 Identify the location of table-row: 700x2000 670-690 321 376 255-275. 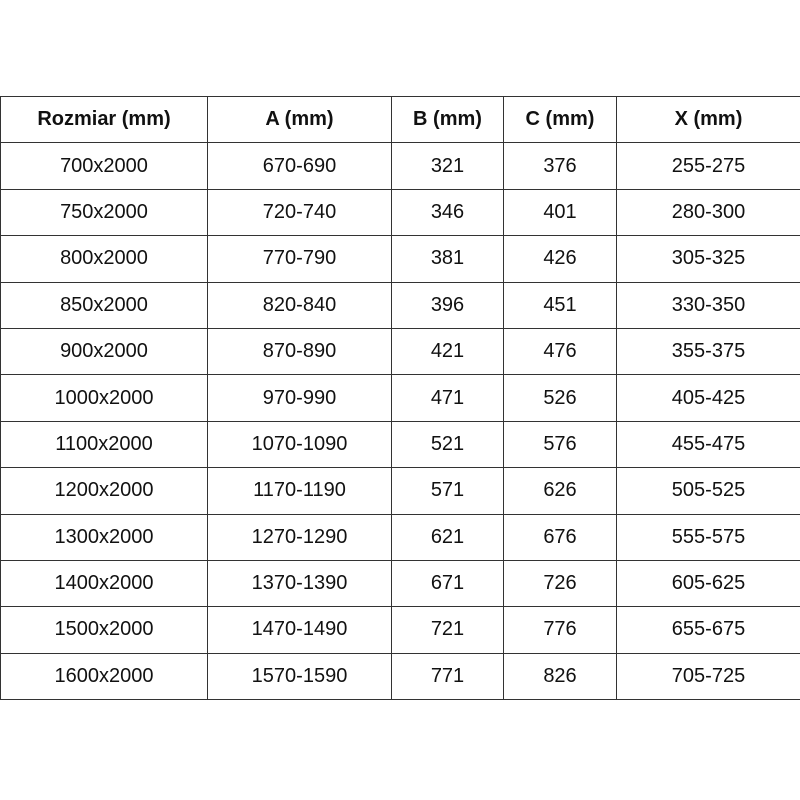
(400, 166).